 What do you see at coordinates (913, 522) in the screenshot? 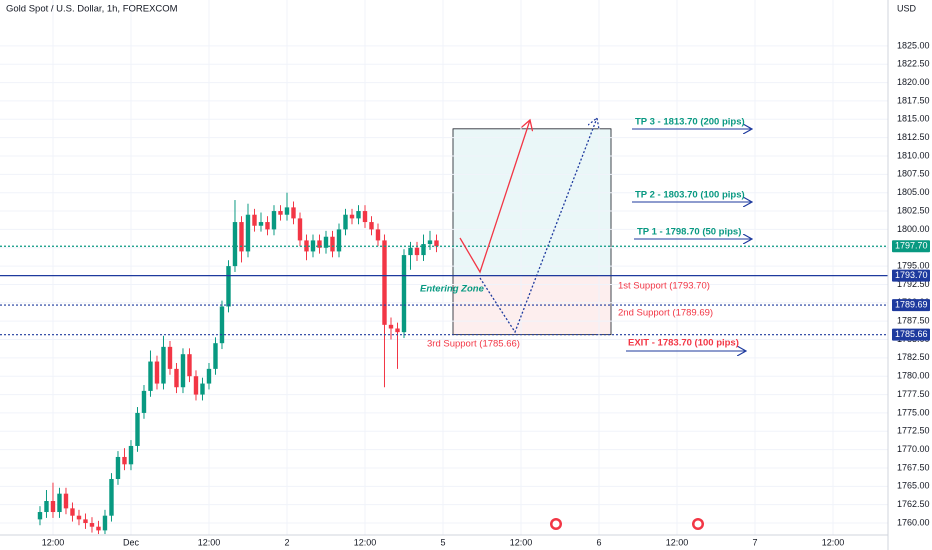
I see `y-tick-label: 1760.00` at bounding box center [913, 522].